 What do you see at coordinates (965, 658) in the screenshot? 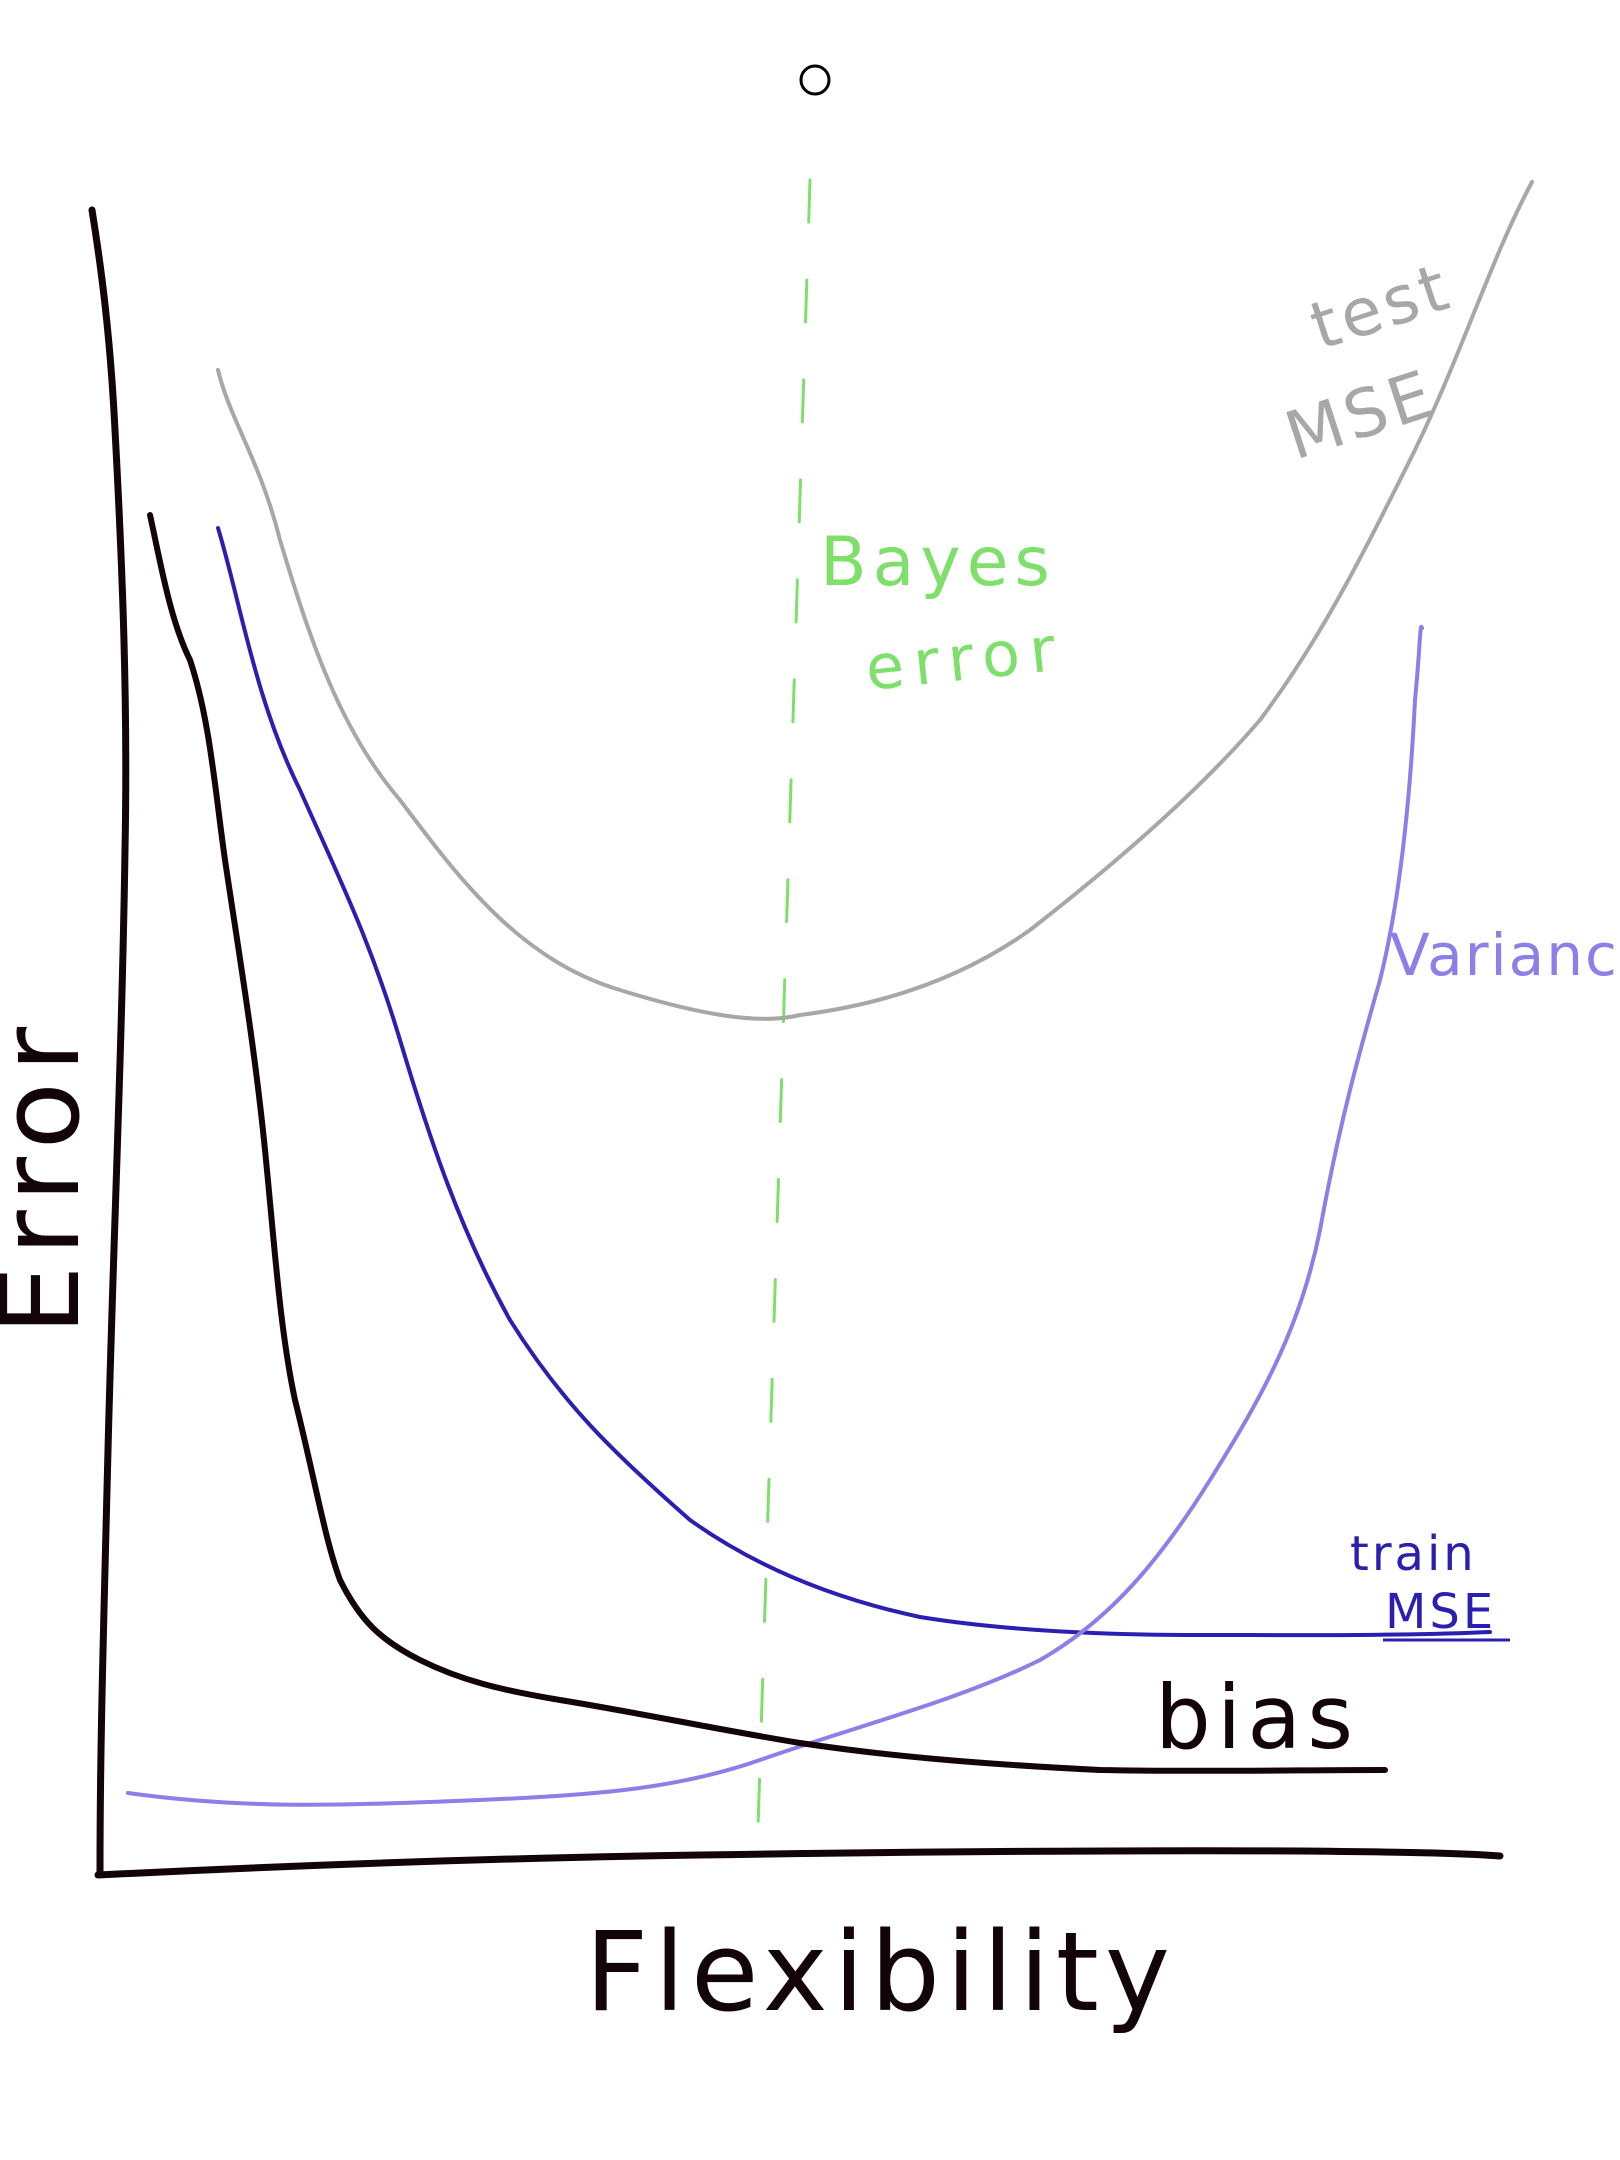
I see `bayes-label-line2: error` at bounding box center [965, 658].